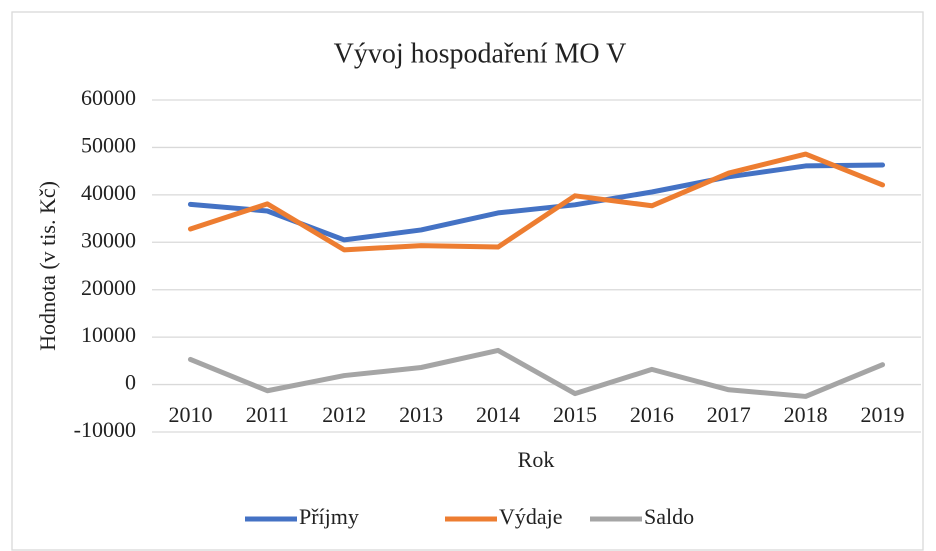 The width and height of the screenshot is (936, 551). What do you see at coordinates (498, 414) in the screenshot?
I see `x-tick-label: 2014` at bounding box center [498, 414].